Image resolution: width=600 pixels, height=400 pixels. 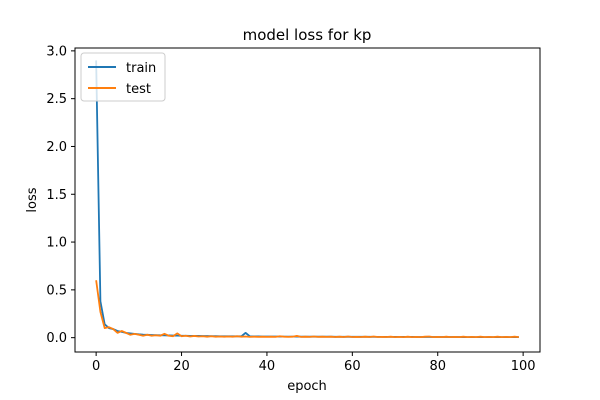 I want to click on y-axis-label: loss, so click(x=32, y=199).